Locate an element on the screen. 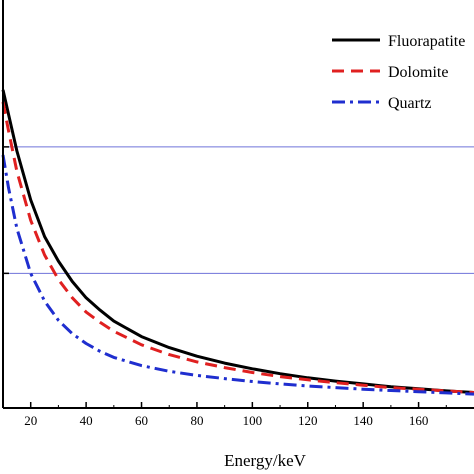 The image size is (474, 474). legend-label-fluorapatite: Fluorapatite is located at coordinates (426, 41).